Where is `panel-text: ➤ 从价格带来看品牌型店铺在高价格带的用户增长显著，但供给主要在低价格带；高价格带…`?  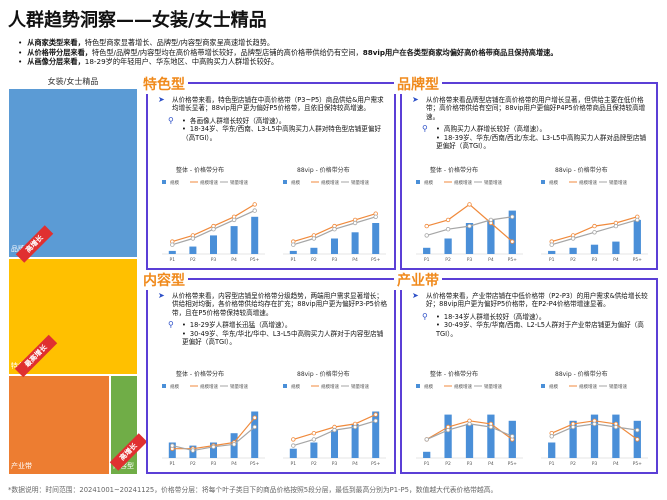
panel-text: ➤ 从价格带来看品牌型店铺在高价格带的用户增长显著，但供给主要在低价格带；高价格带… is located at coordinates (531, 122).